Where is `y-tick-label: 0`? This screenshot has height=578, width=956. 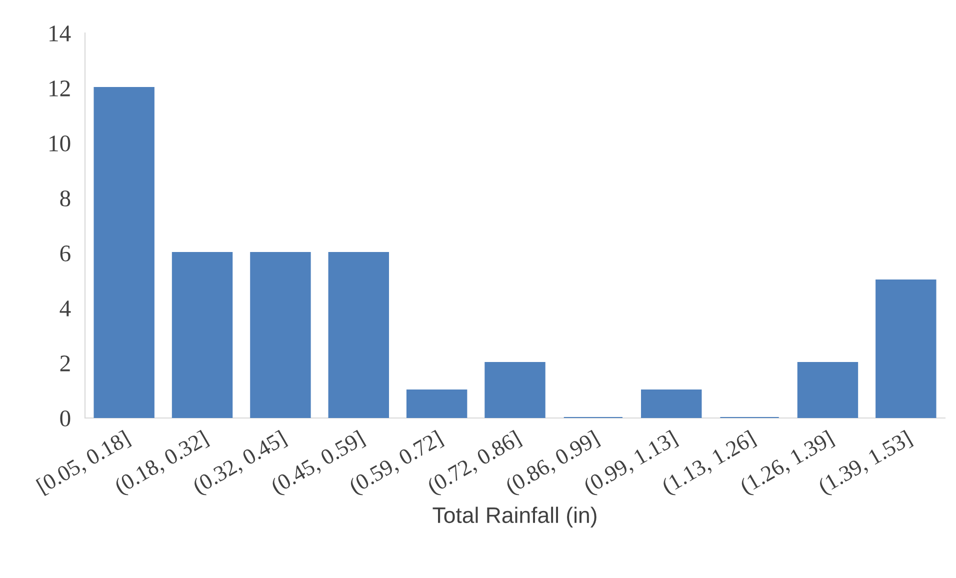
y-tick-label: 0 is located at coordinates (65, 418).